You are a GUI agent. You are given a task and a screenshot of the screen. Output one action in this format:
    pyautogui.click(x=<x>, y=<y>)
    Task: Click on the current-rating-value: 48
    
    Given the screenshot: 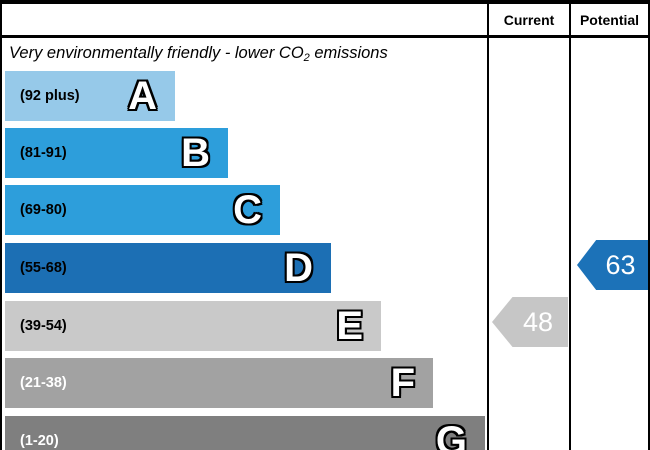 What is the action you would take?
    pyautogui.click(x=538, y=321)
    